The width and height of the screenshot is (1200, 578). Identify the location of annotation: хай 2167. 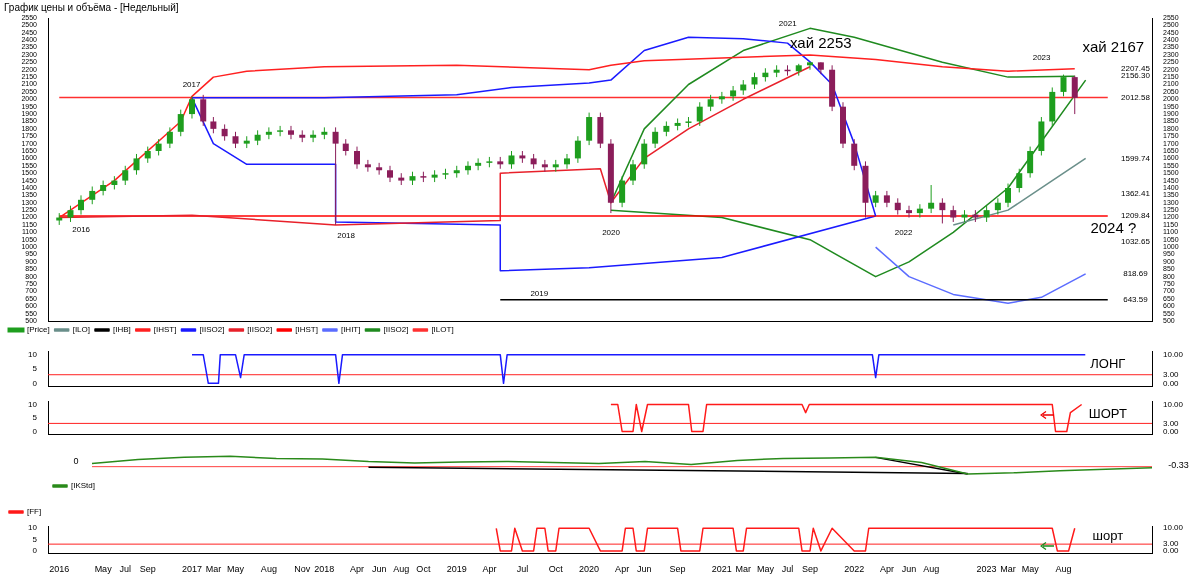
(1113, 47).